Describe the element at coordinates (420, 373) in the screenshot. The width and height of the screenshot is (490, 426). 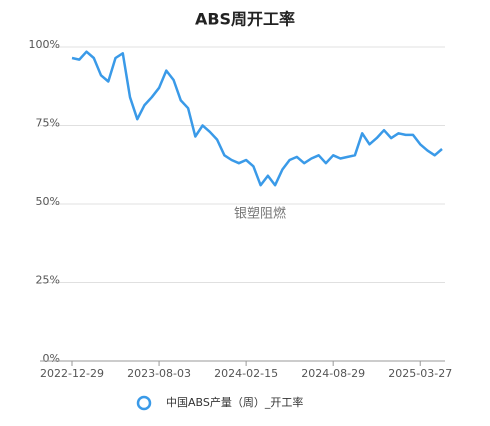
I see `x-tick-label: 2025-03-27` at that location.